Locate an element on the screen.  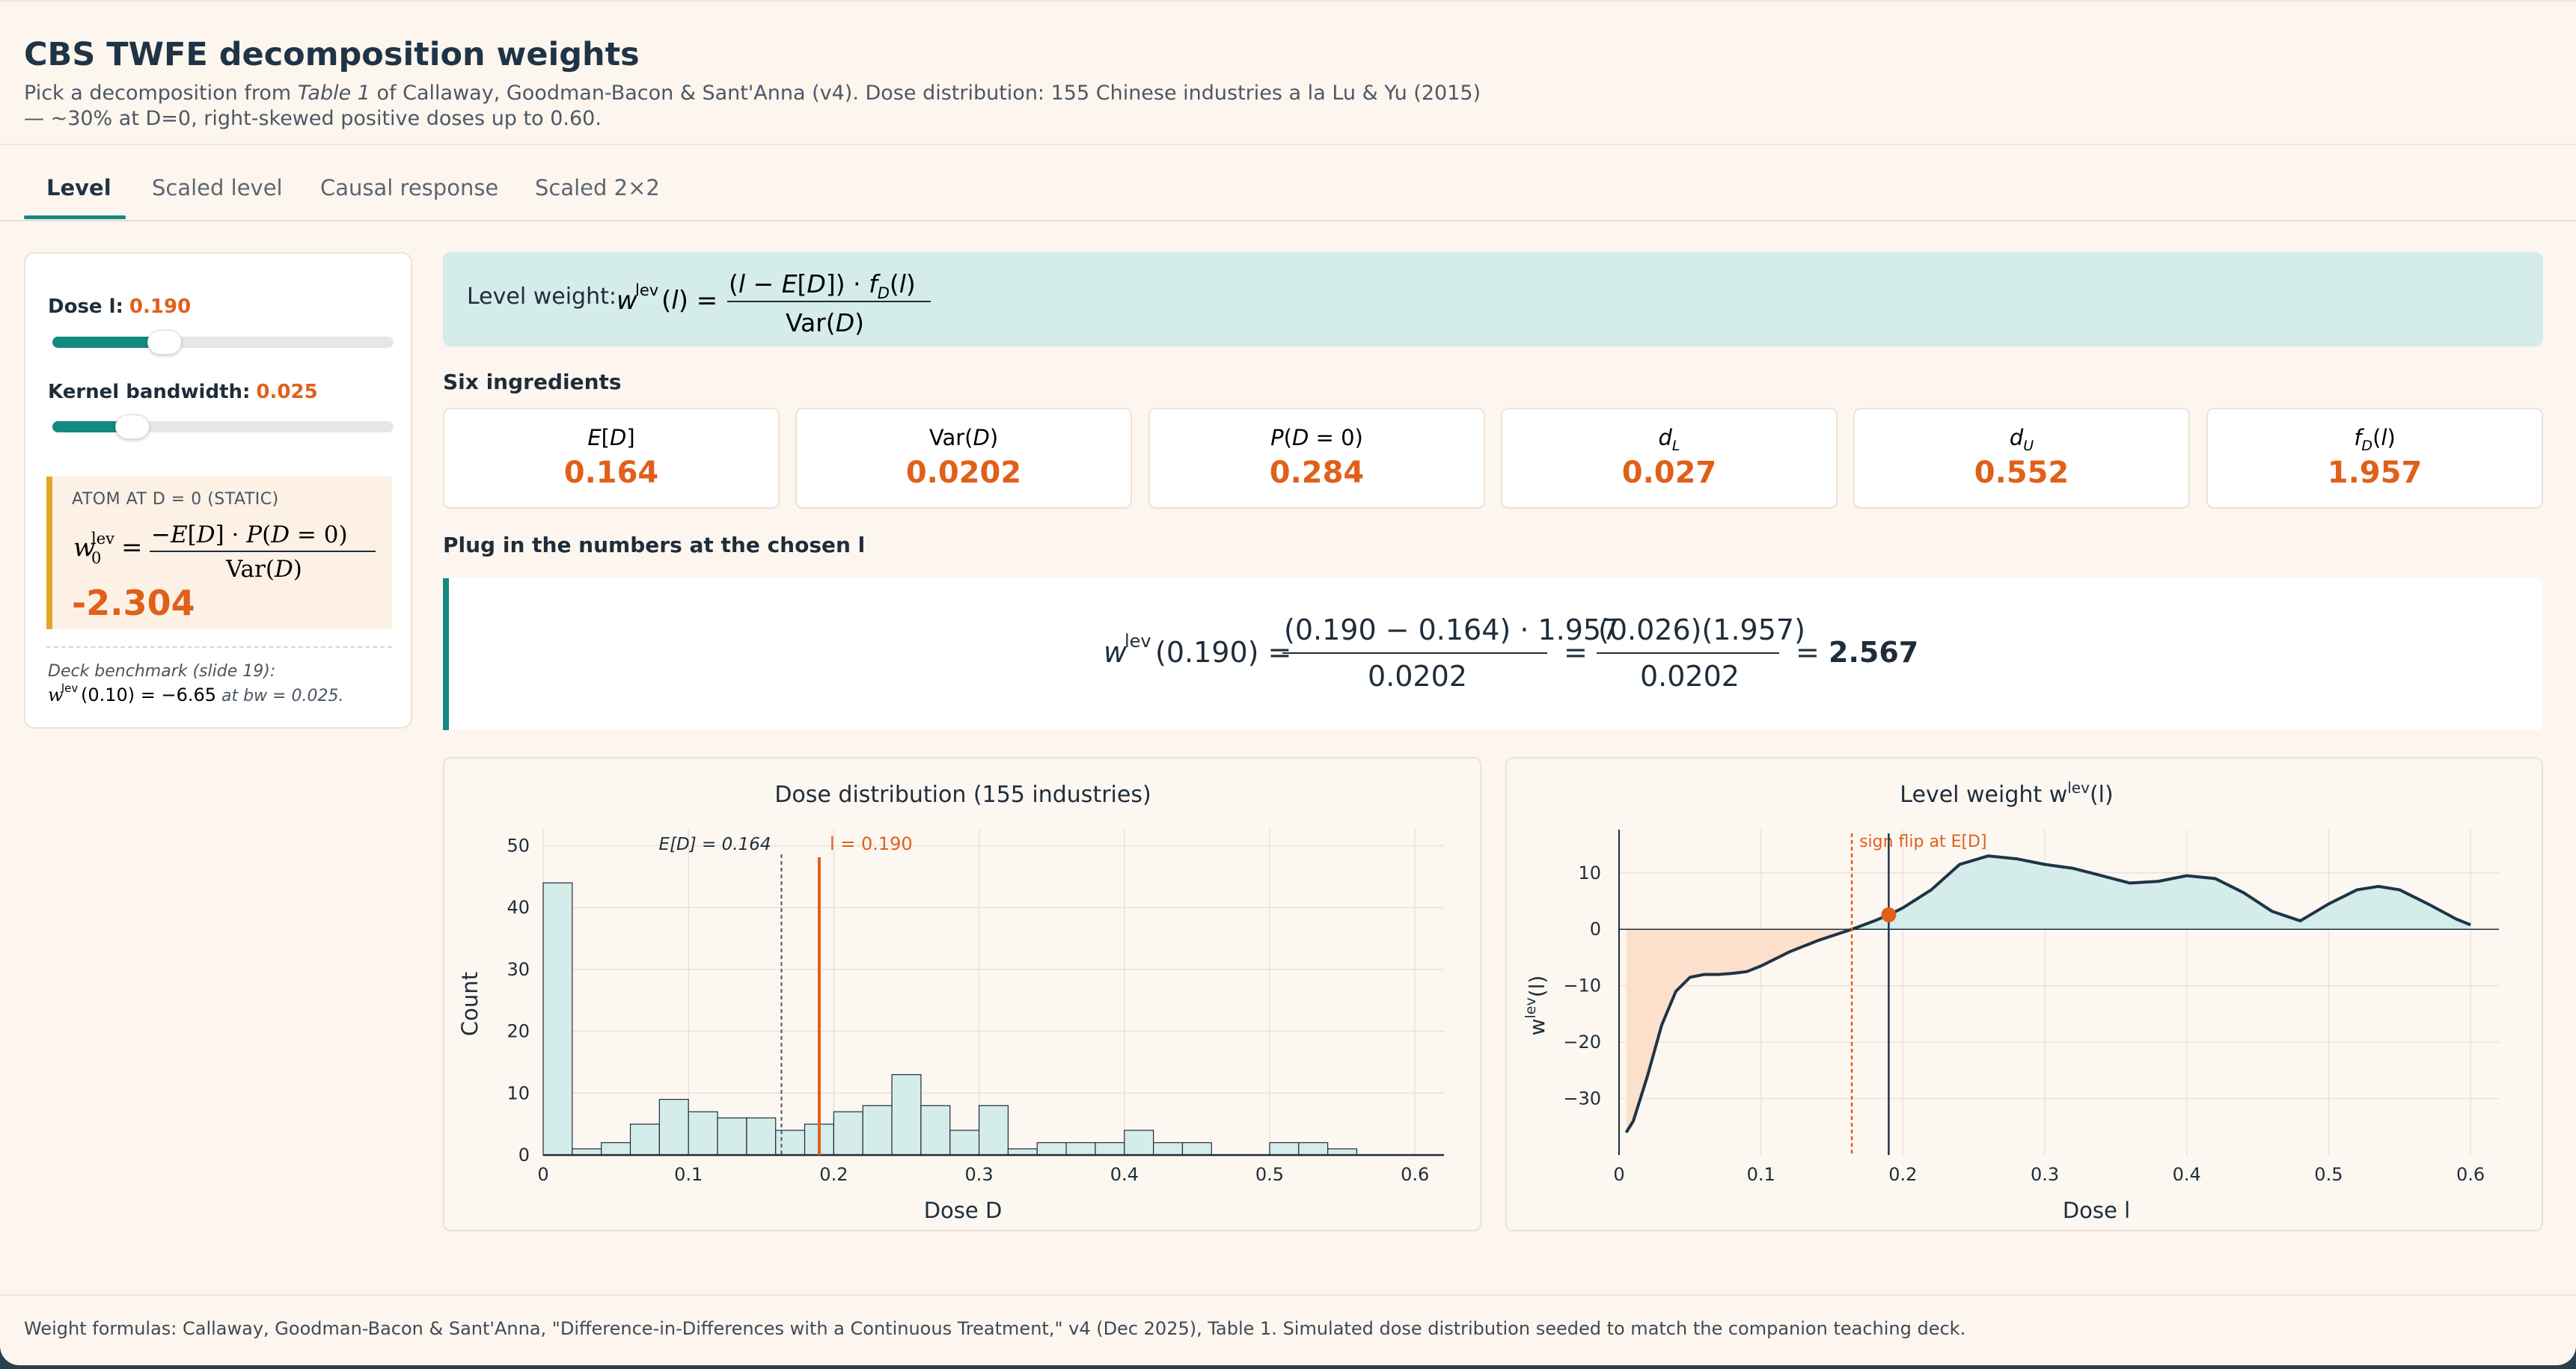
y-axis-label-sup: lev is located at coordinates (1531, 1007).